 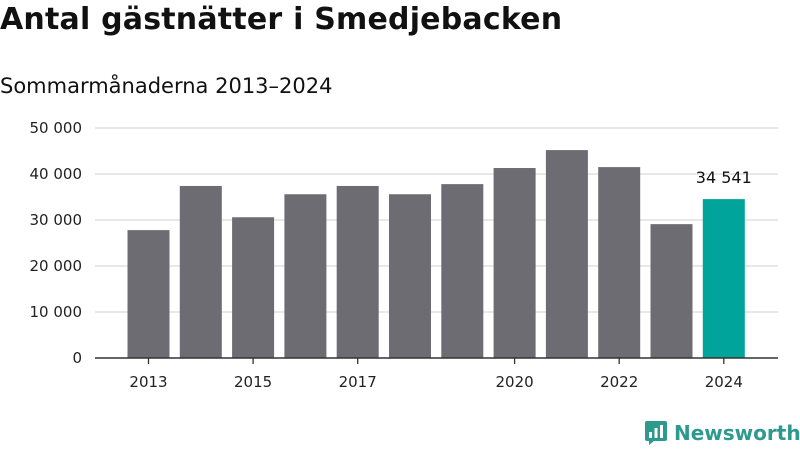 What do you see at coordinates (619, 262) in the screenshot?
I see `bar-2022` at bounding box center [619, 262].